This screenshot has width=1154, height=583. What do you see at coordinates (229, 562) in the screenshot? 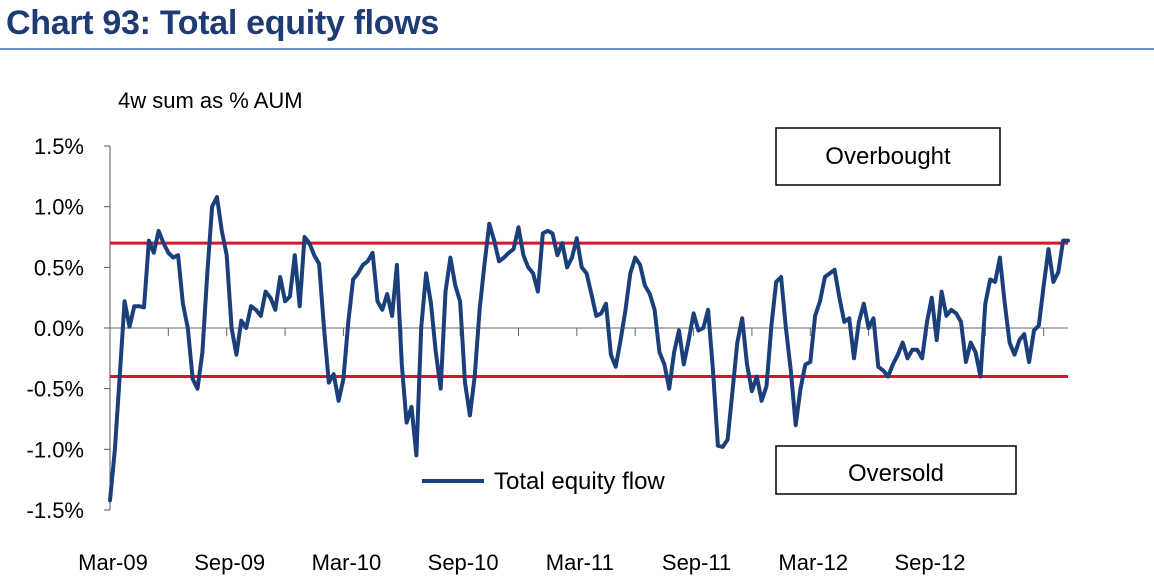
I see `x-tick-label: Sep-09` at bounding box center [229, 562].